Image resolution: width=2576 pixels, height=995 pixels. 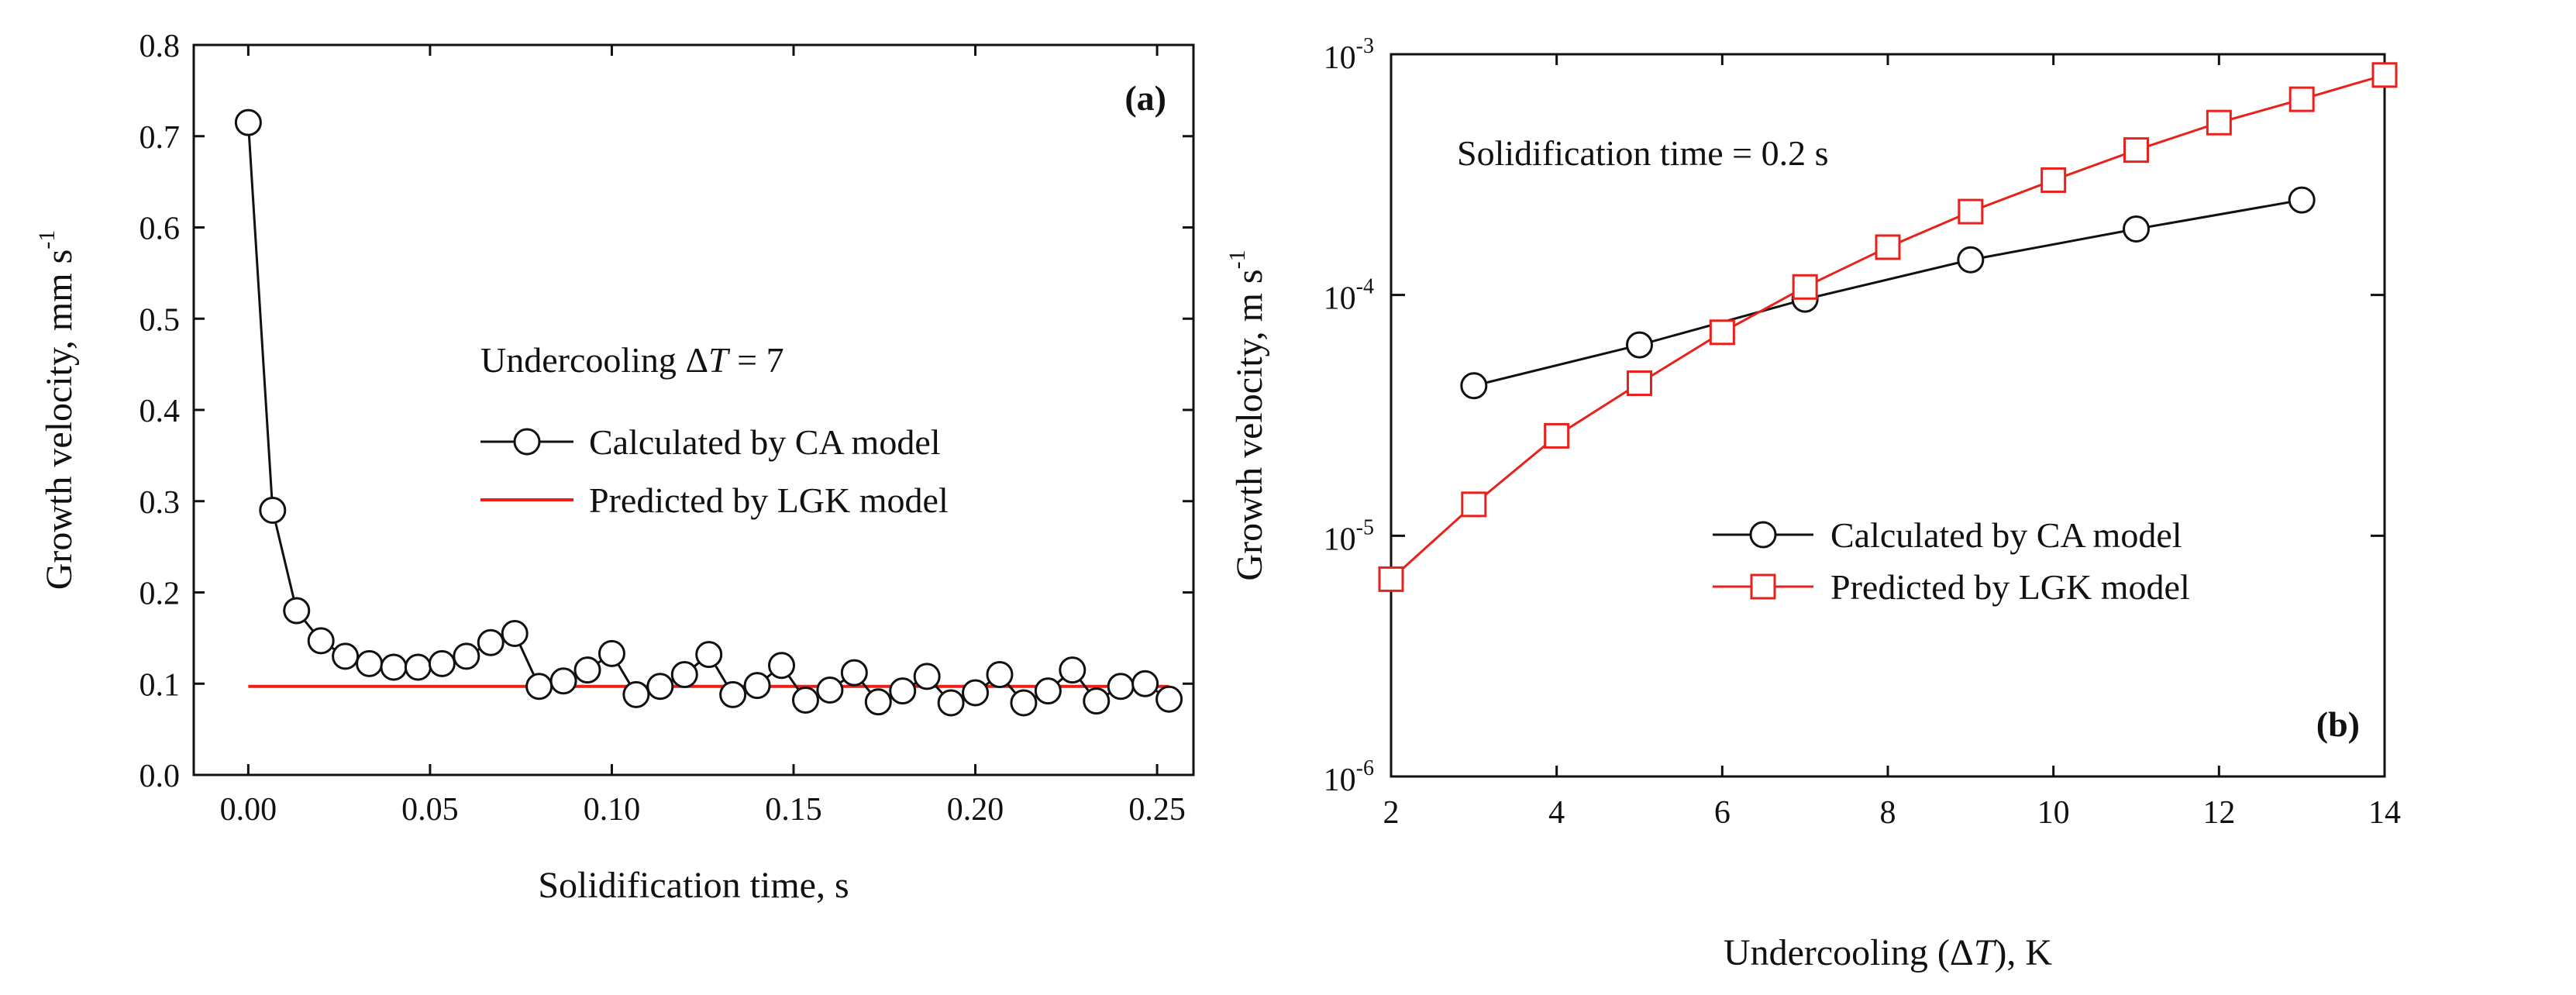 I want to click on panel-a-x-tick-label: 0.10, so click(x=612, y=810).